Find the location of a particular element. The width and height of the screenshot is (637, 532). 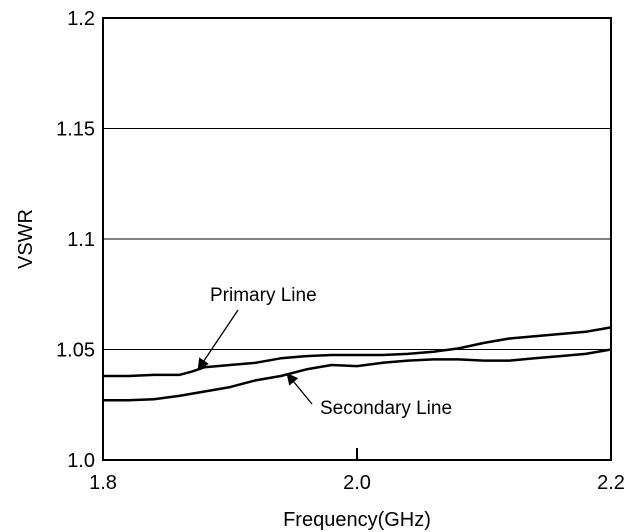

x-tick-labels: 1.8 2.0 2.2 is located at coordinates (357, 483).